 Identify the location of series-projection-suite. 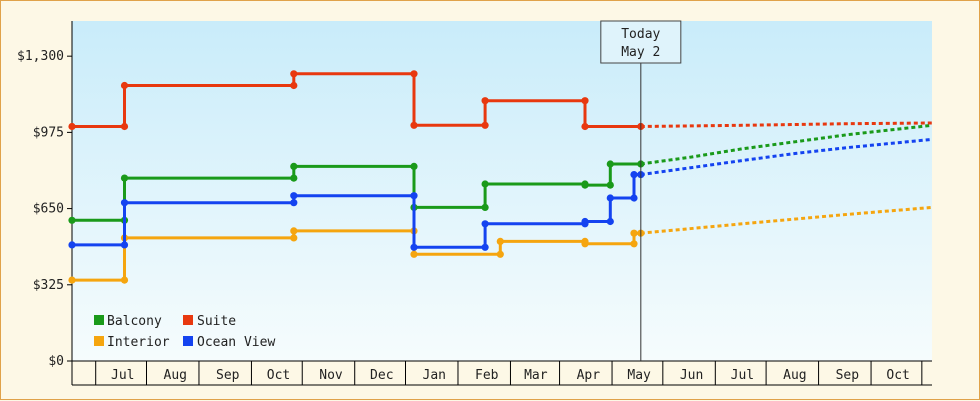
(786, 124).